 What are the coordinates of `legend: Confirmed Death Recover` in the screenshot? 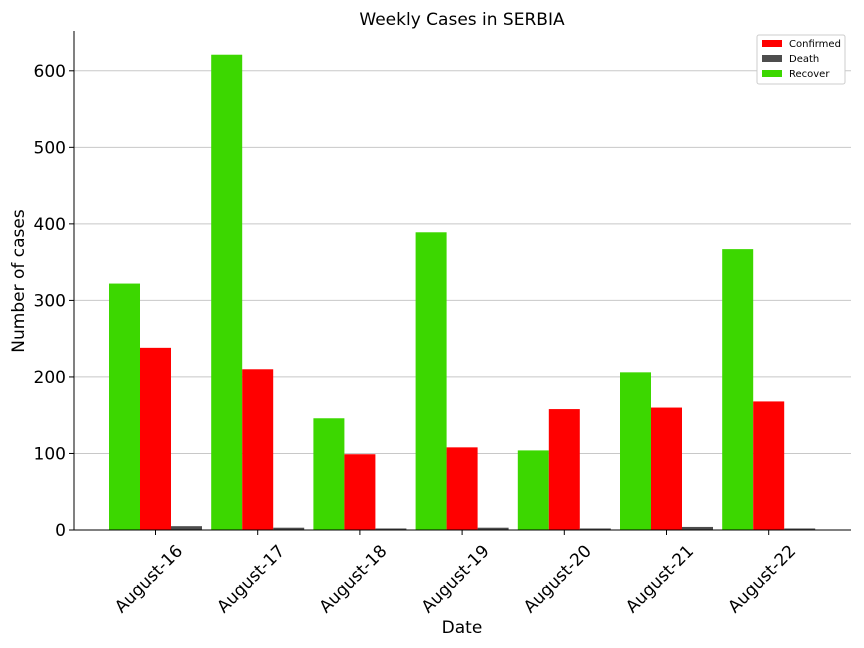 It's located at (801, 59).